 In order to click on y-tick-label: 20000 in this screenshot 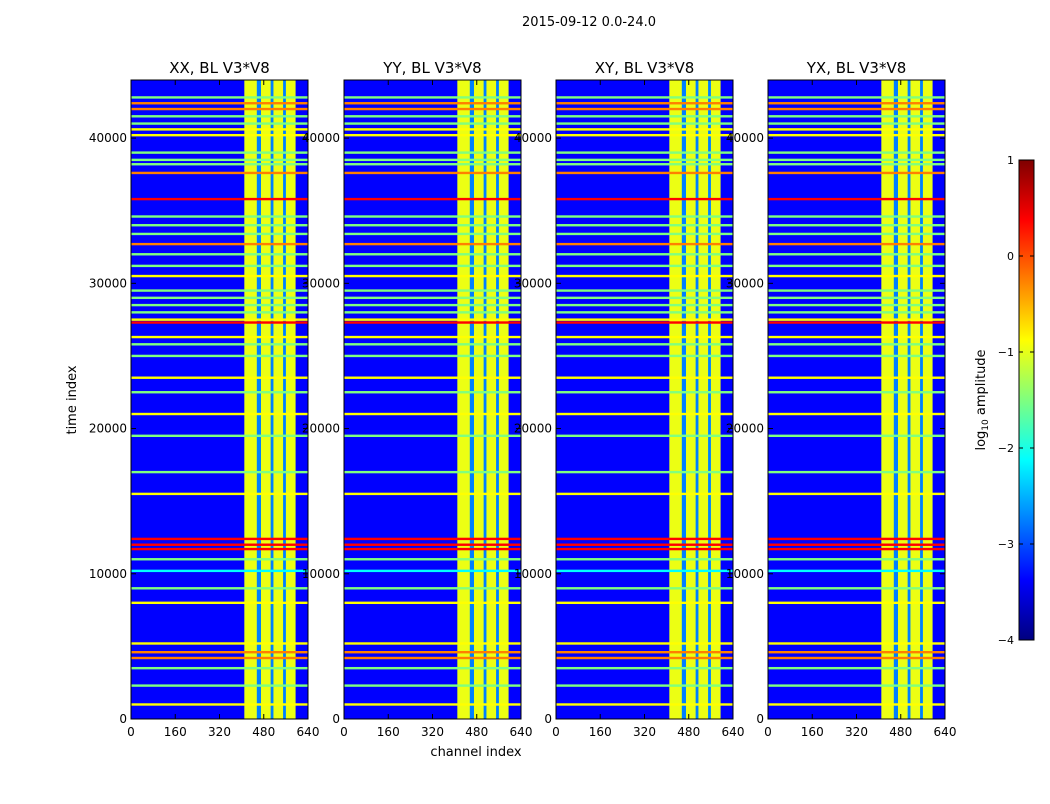, I will do `click(533, 429)`.